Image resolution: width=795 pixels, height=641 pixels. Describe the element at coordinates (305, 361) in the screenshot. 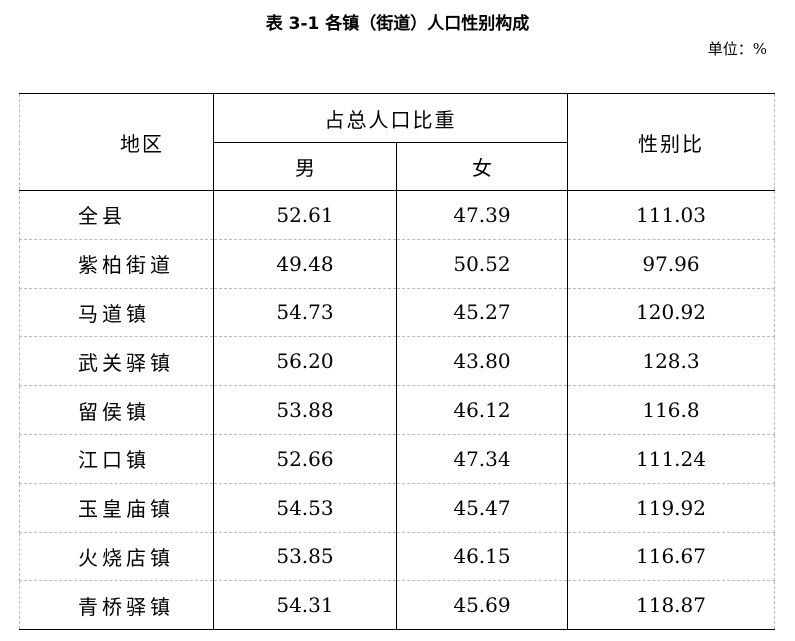

I see `cell-male: 56.20` at that location.